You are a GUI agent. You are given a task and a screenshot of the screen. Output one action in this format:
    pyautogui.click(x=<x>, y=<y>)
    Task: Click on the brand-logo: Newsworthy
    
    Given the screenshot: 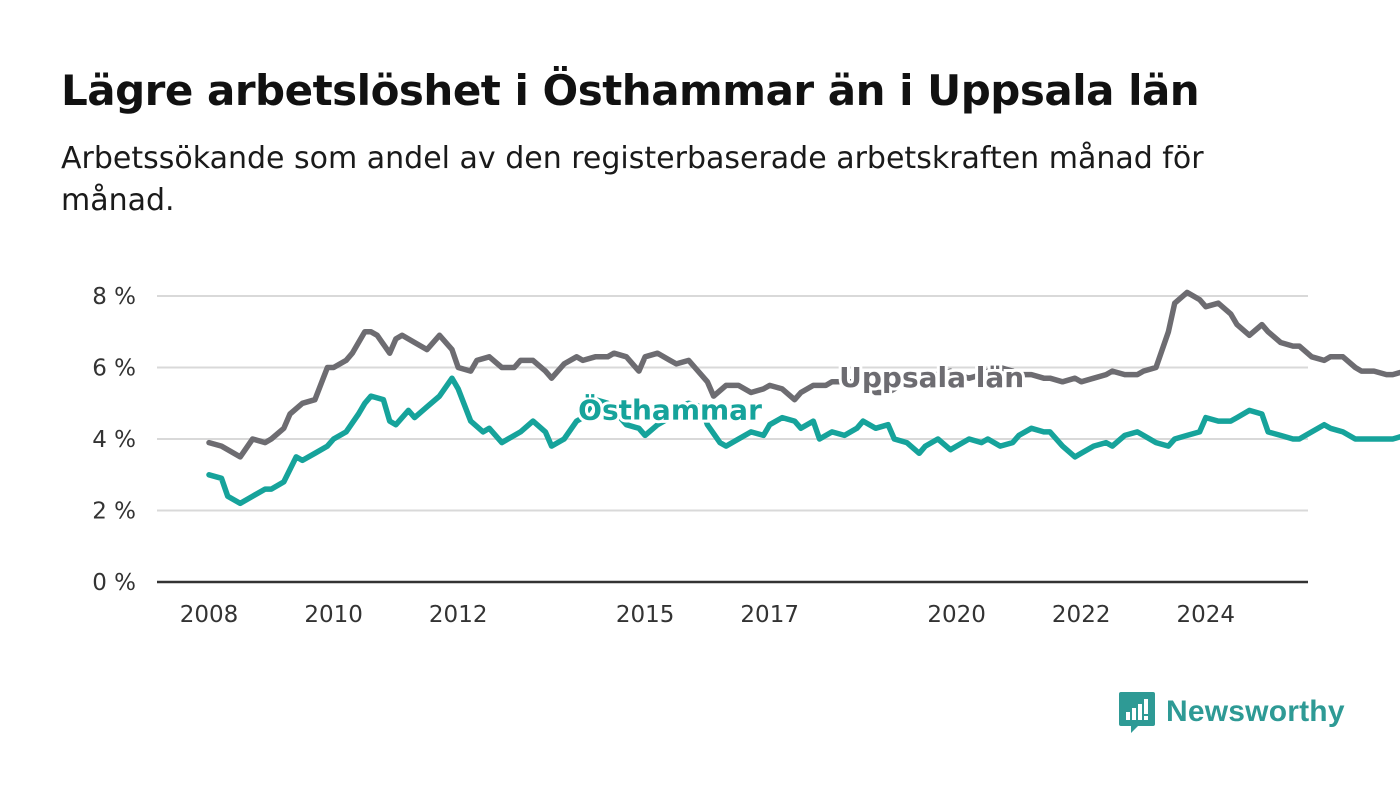 What is the action you would take?
    pyautogui.click(x=1231, y=712)
    